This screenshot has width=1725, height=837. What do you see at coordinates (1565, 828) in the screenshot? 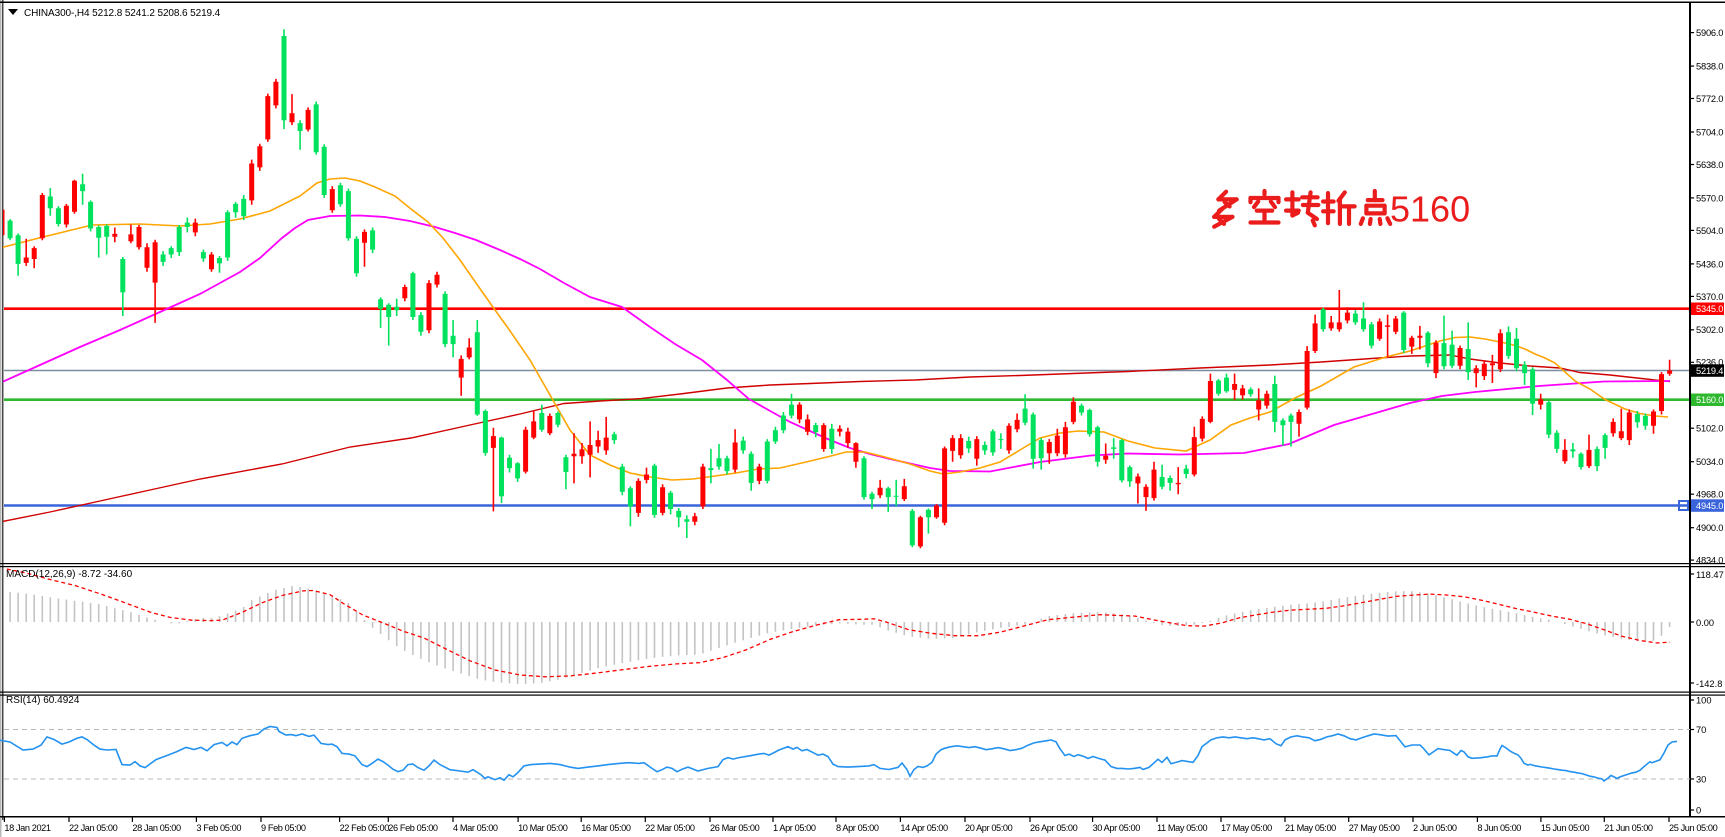
I see `svg-text: 15 Jun 05:00` at bounding box center [1565, 828].